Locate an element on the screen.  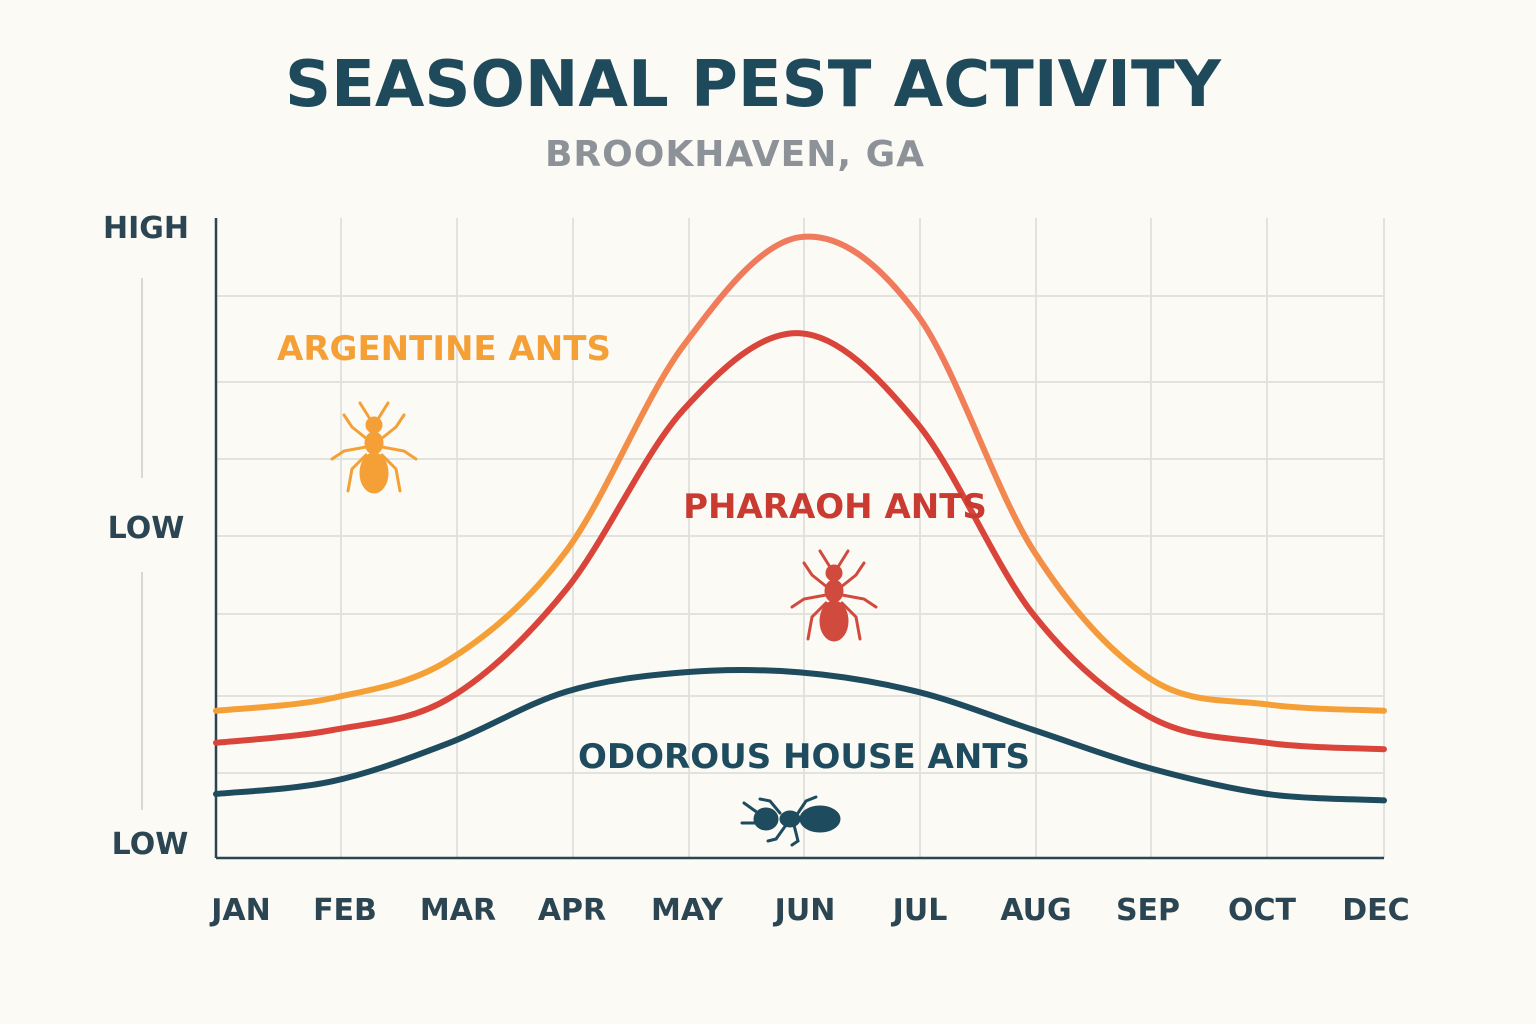
x-tick-label: JUN is located at coordinates (804, 910).